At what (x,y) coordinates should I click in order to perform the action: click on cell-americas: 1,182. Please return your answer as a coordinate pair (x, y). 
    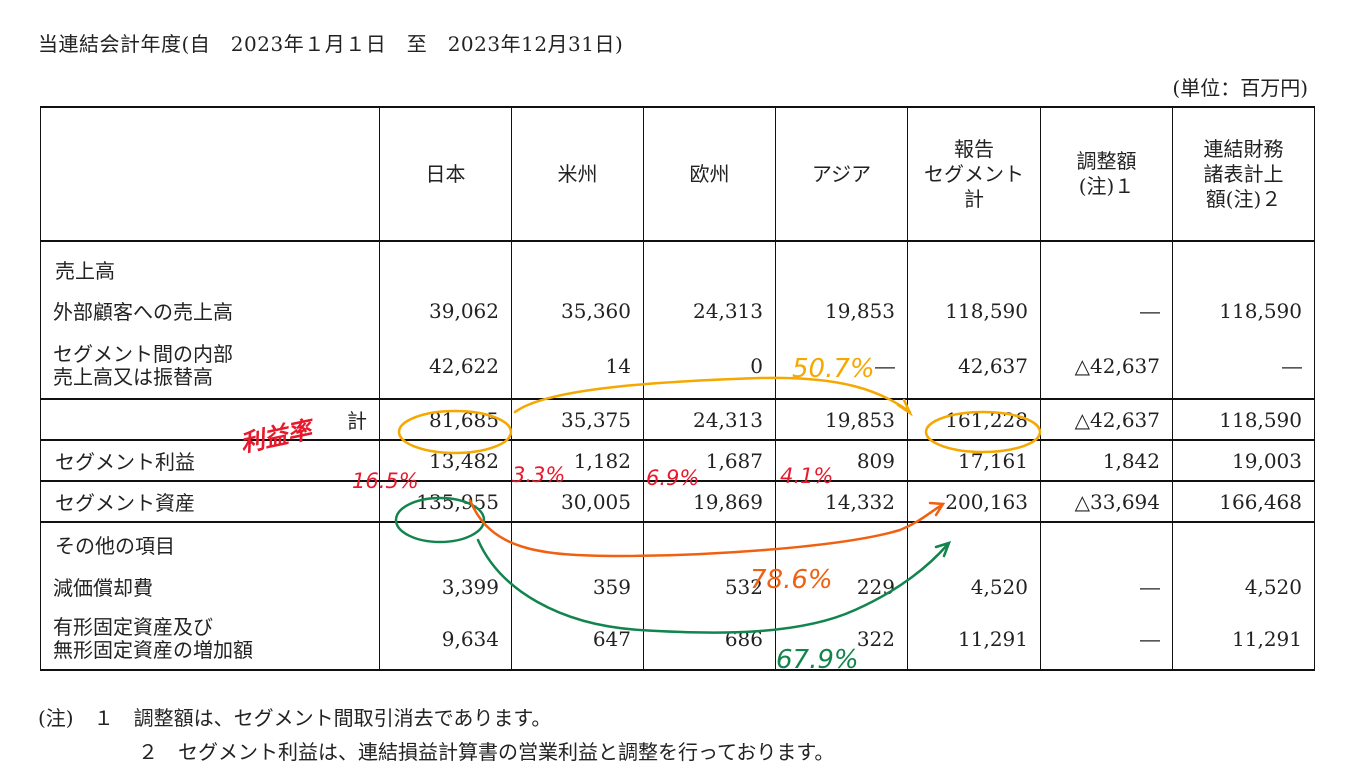
    Looking at the image, I should click on (577, 460).